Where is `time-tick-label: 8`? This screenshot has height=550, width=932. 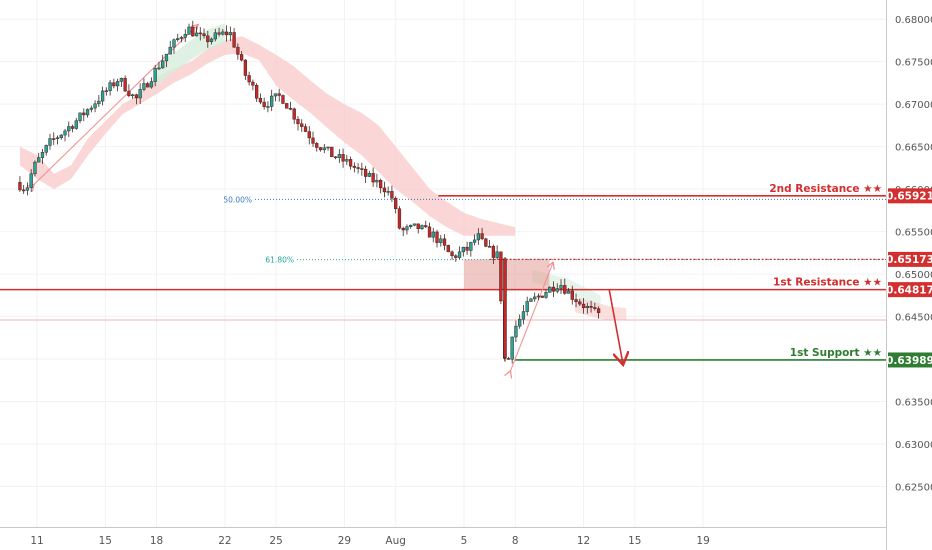
time-tick-label: 8 is located at coordinates (515, 541).